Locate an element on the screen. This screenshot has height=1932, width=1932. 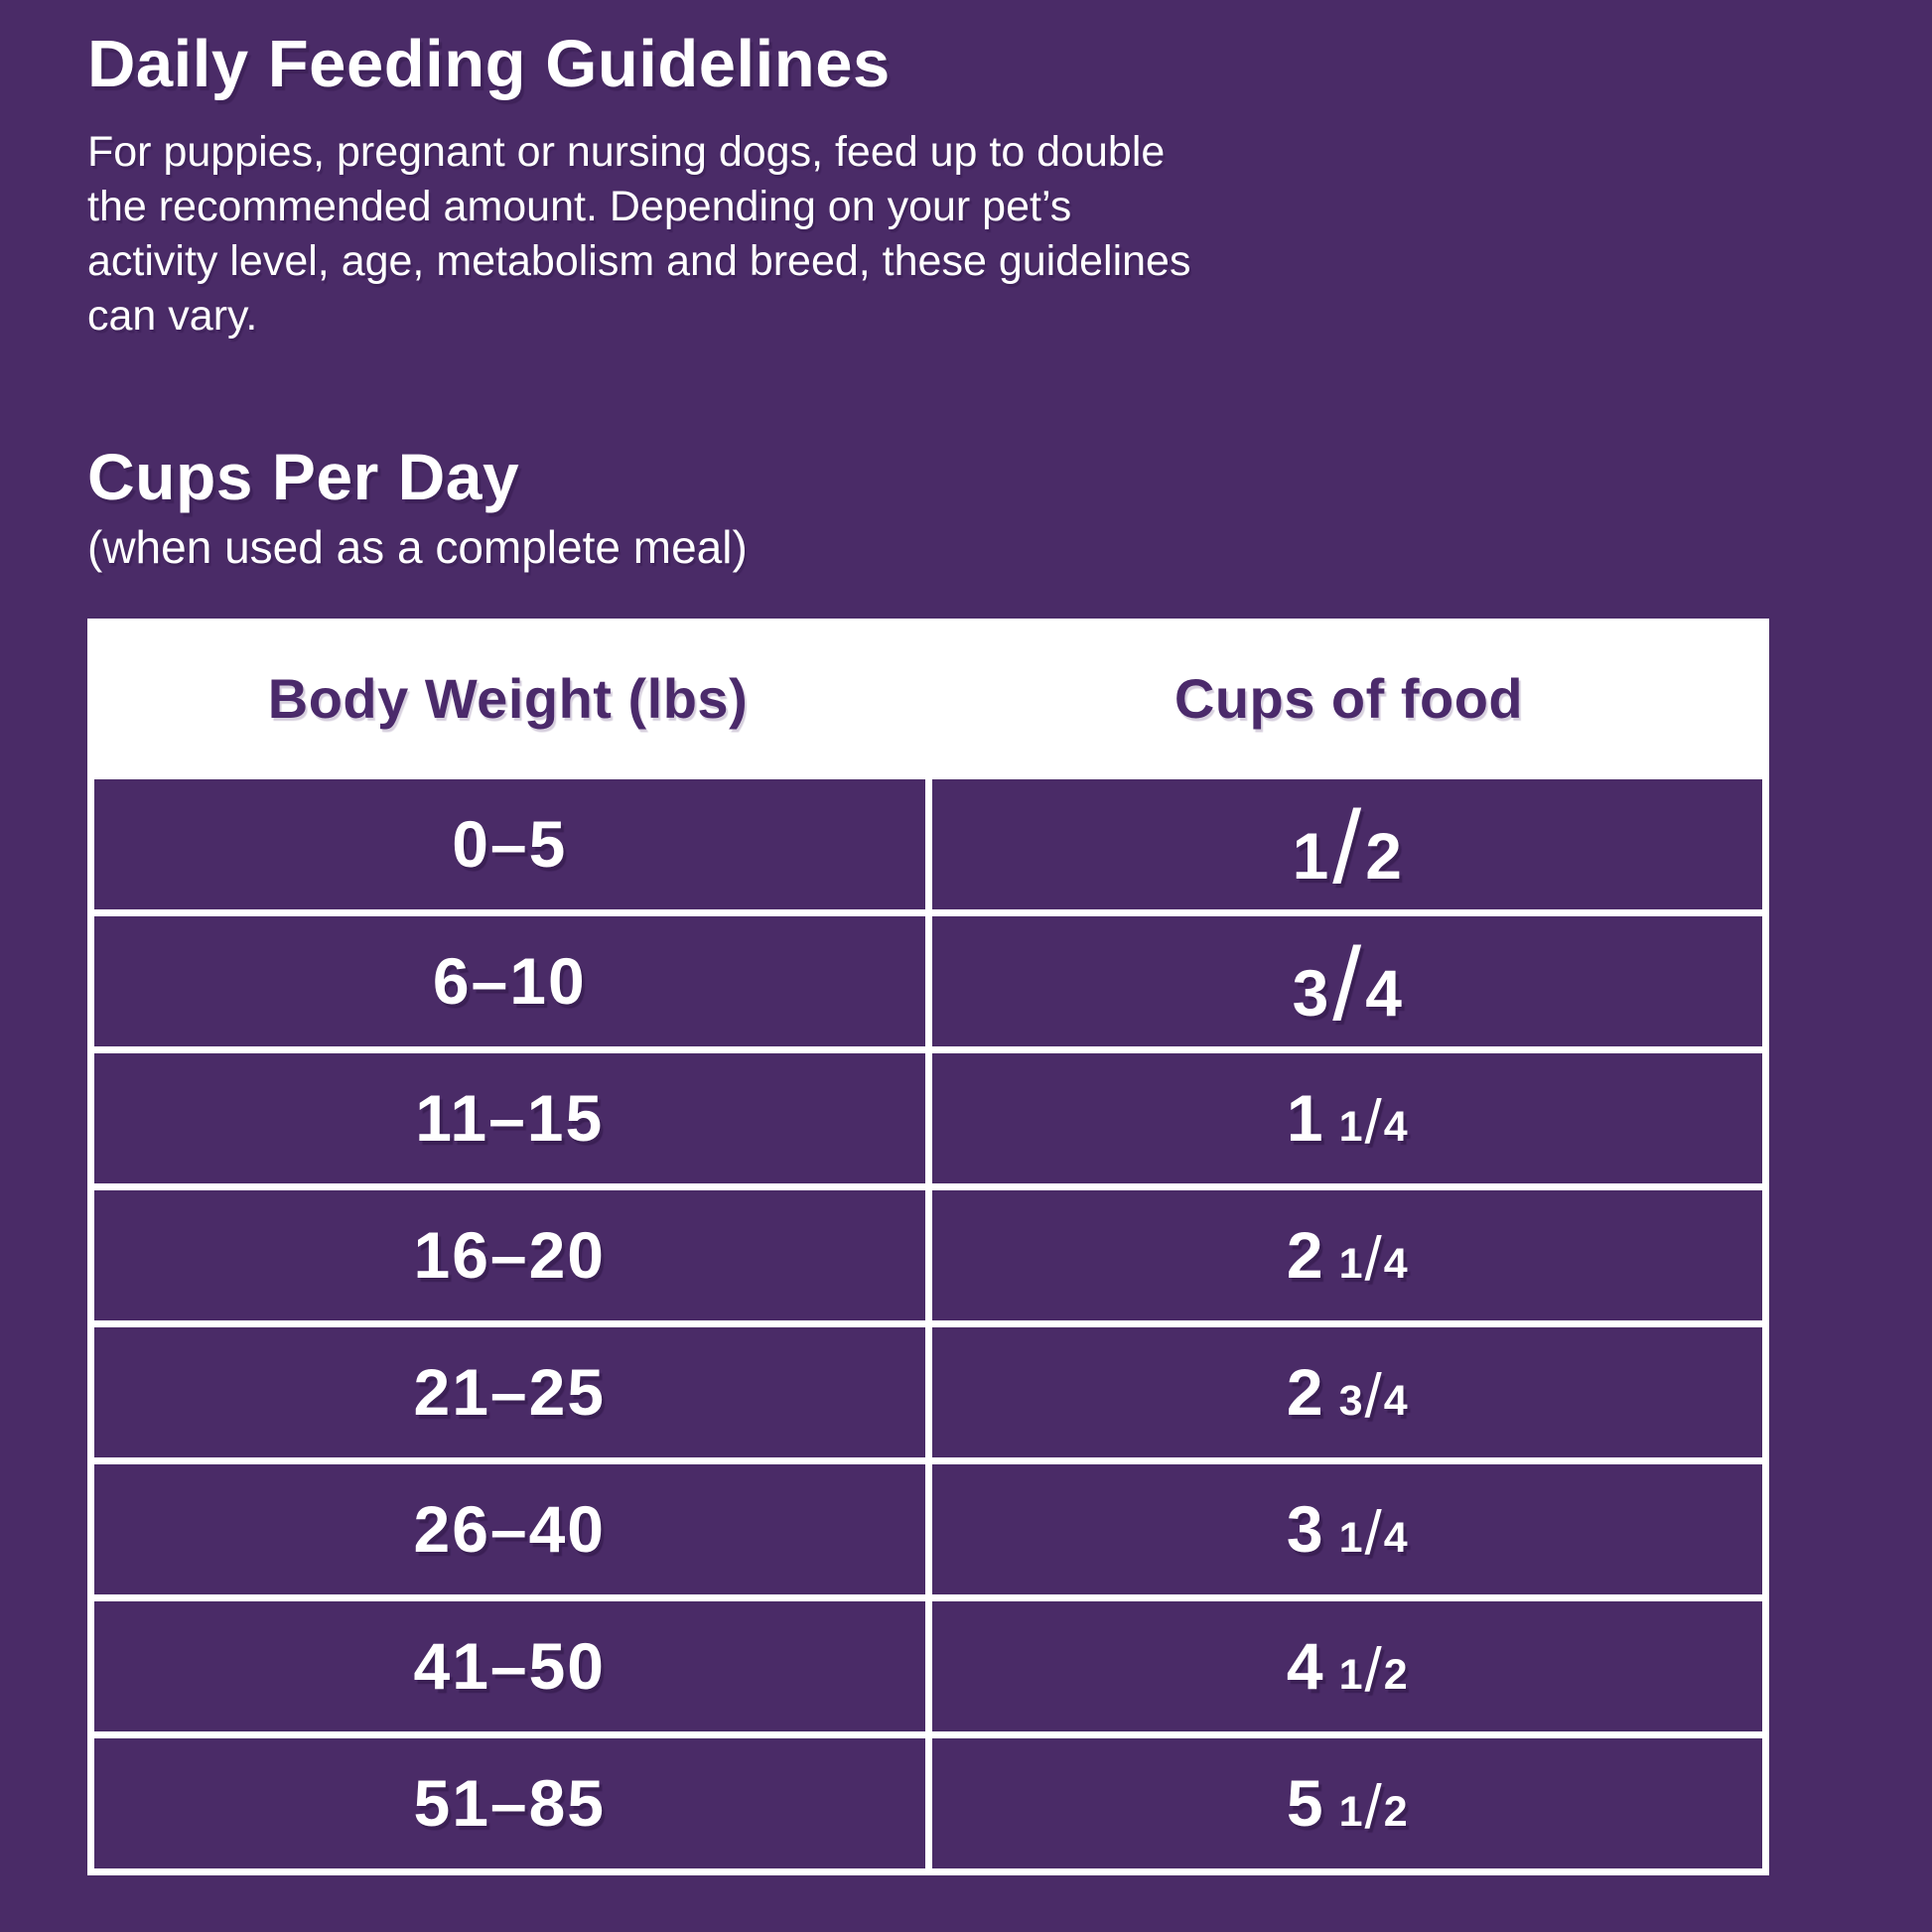
section-subheading: (when used as a complete meal) is located at coordinates (418, 546).